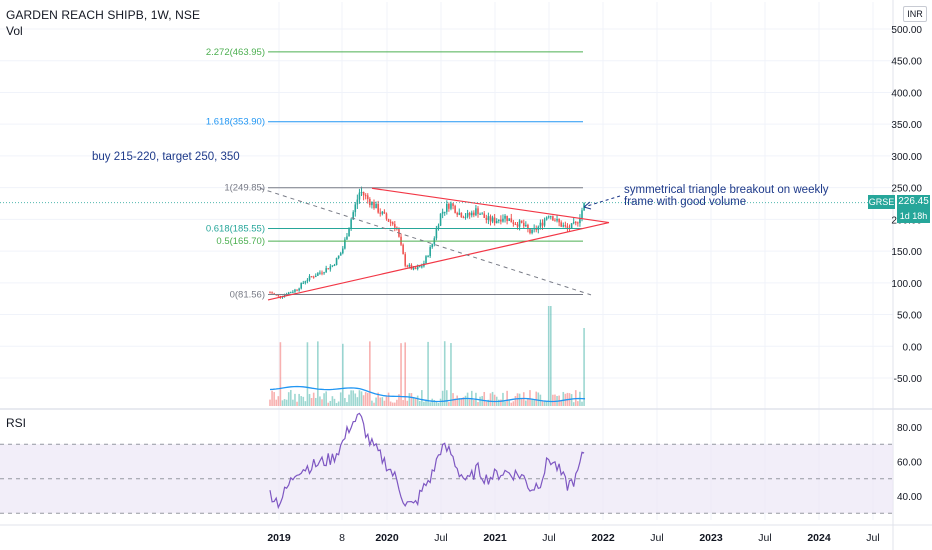 The image size is (932, 550). What do you see at coordinates (235, 52) in the screenshot?
I see `fib-level-label: 2.272(463.95)` at bounding box center [235, 52].